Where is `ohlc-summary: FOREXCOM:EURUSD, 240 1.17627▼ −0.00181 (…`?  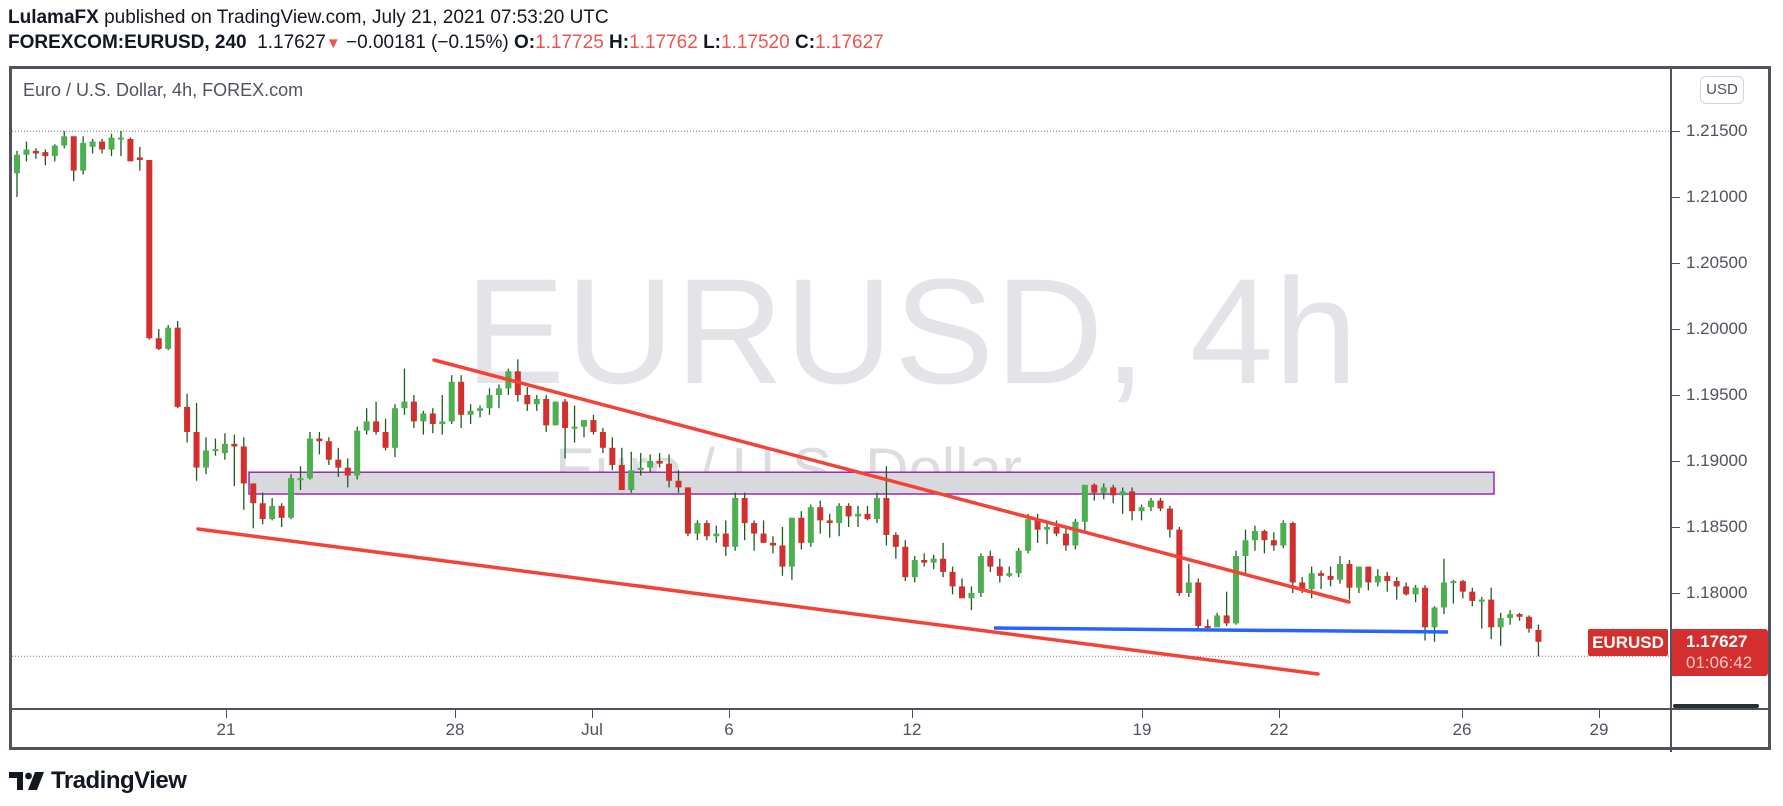
ohlc-summary: FOREXCOM:EURUSD, 240 1.17627▼ −0.00181 (… is located at coordinates (446, 43).